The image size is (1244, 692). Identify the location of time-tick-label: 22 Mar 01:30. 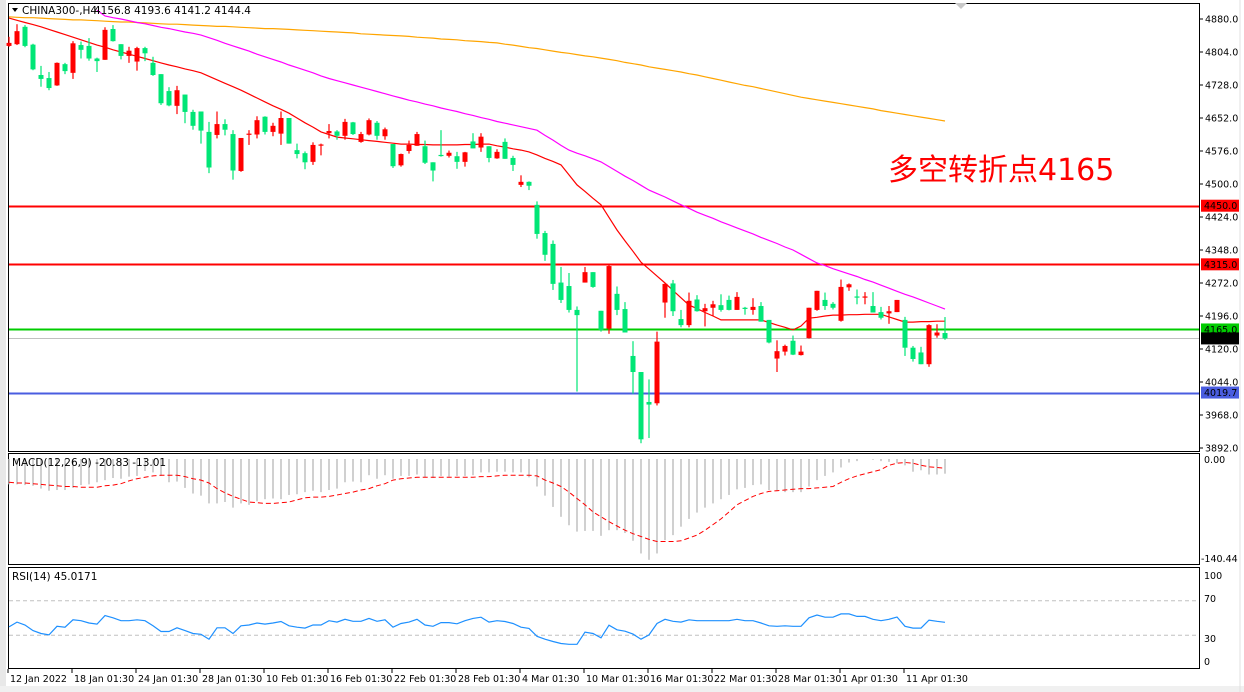
(745, 679).